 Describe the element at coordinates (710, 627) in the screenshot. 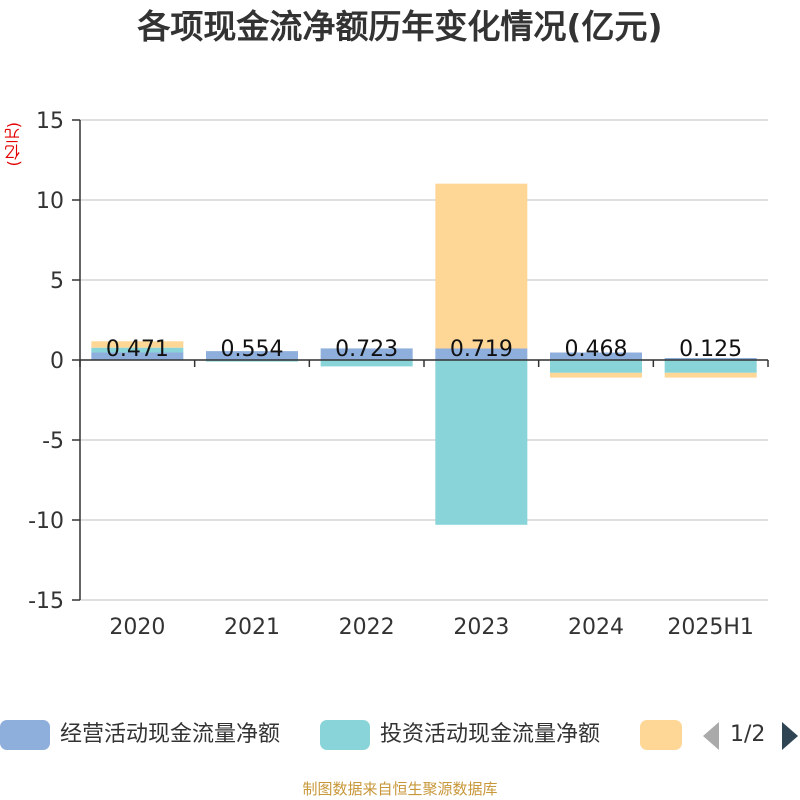

I see `x-tick-label: 2025H1` at that location.